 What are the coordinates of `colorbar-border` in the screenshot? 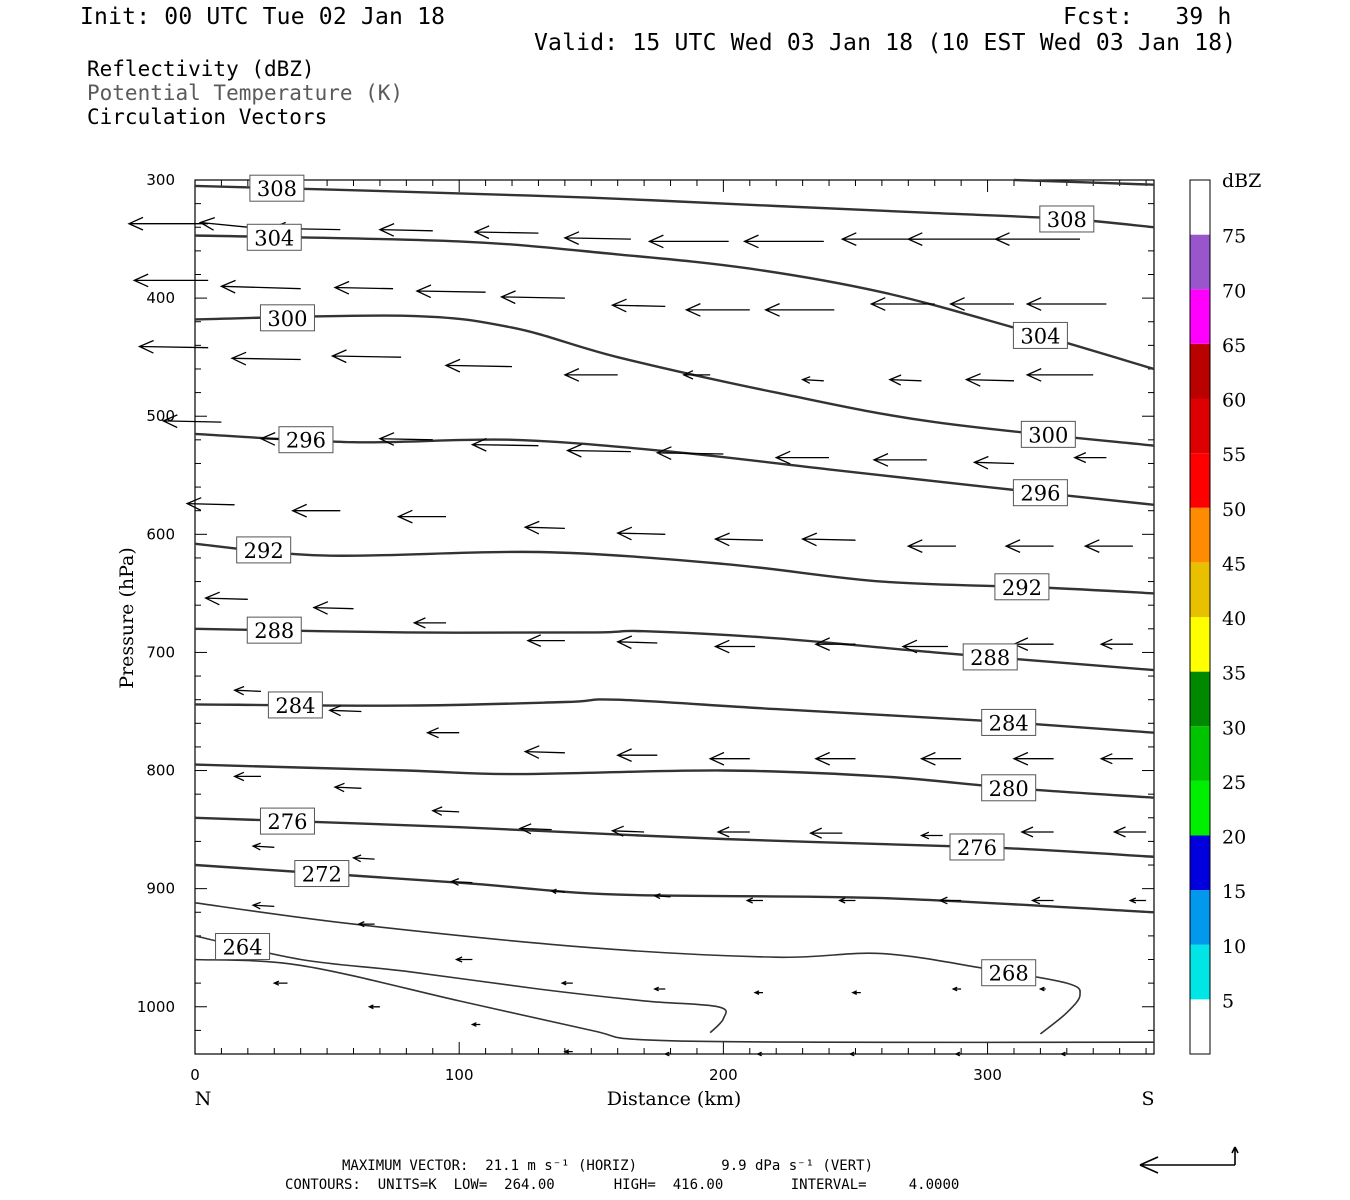 It's located at (1200, 617).